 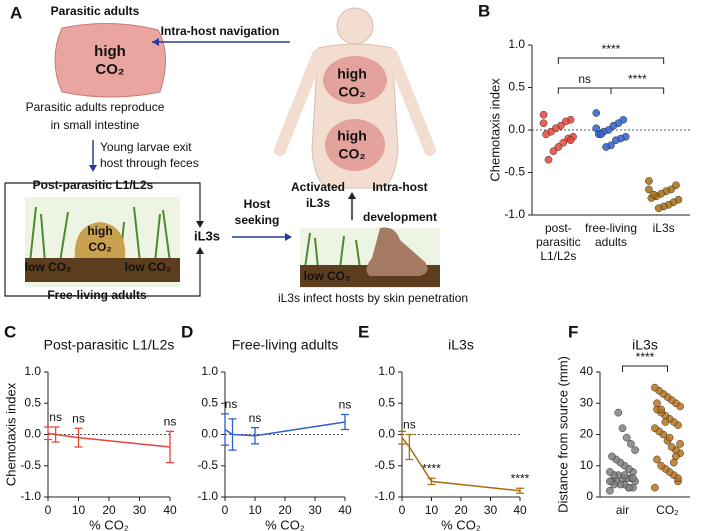 I want to click on panel-letter: B, so click(x=484, y=10).